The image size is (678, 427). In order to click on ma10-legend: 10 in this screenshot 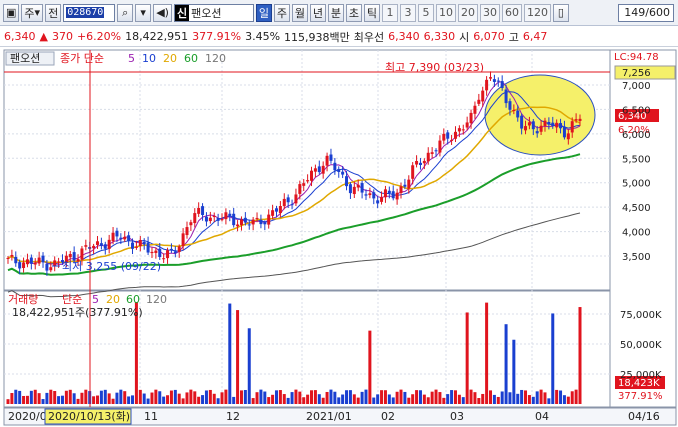, I will do `click(149, 58)`.